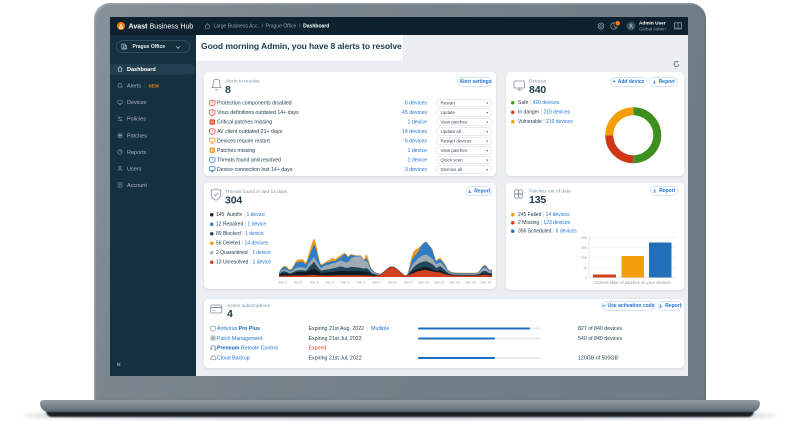  What do you see at coordinates (486, 283) in the screenshot?
I see `svg-text: Jun 14` at bounding box center [486, 283].